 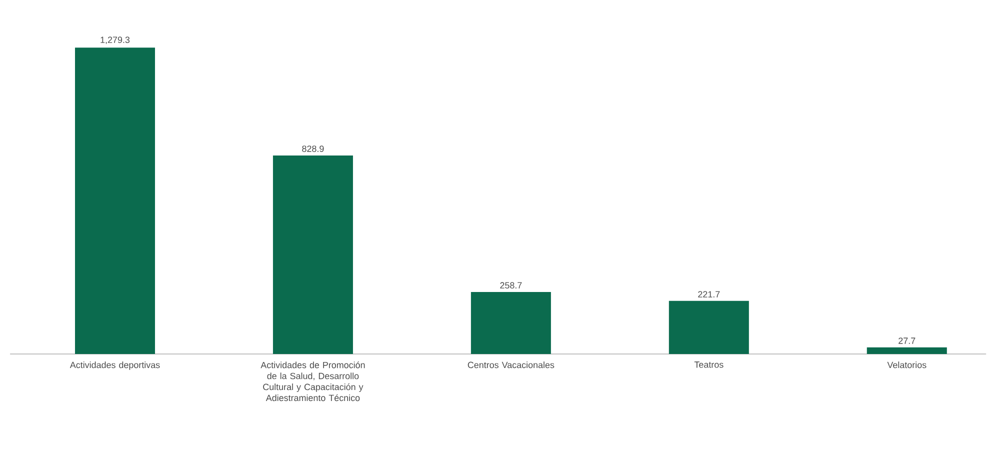 I want to click on x-tick-label: Velatorios, so click(x=906, y=365).